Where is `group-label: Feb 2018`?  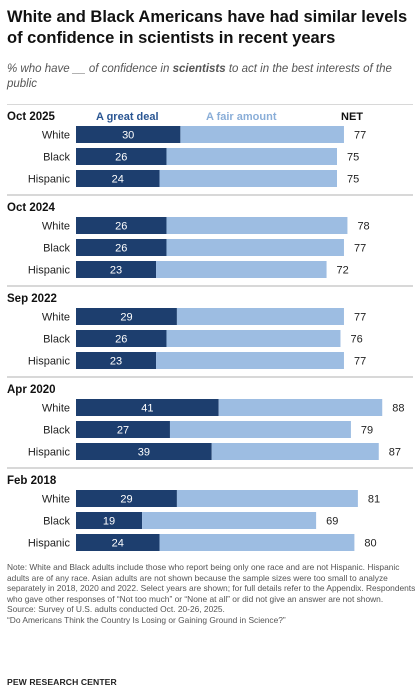 group-label: Feb 2018 is located at coordinates (32, 481).